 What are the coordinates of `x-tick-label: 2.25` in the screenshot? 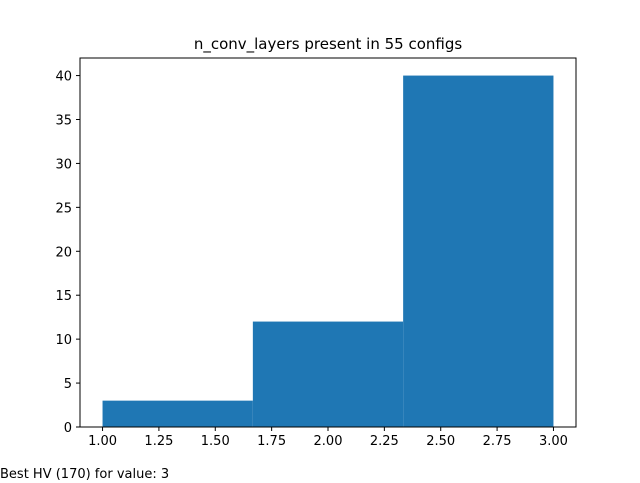 It's located at (384, 441).